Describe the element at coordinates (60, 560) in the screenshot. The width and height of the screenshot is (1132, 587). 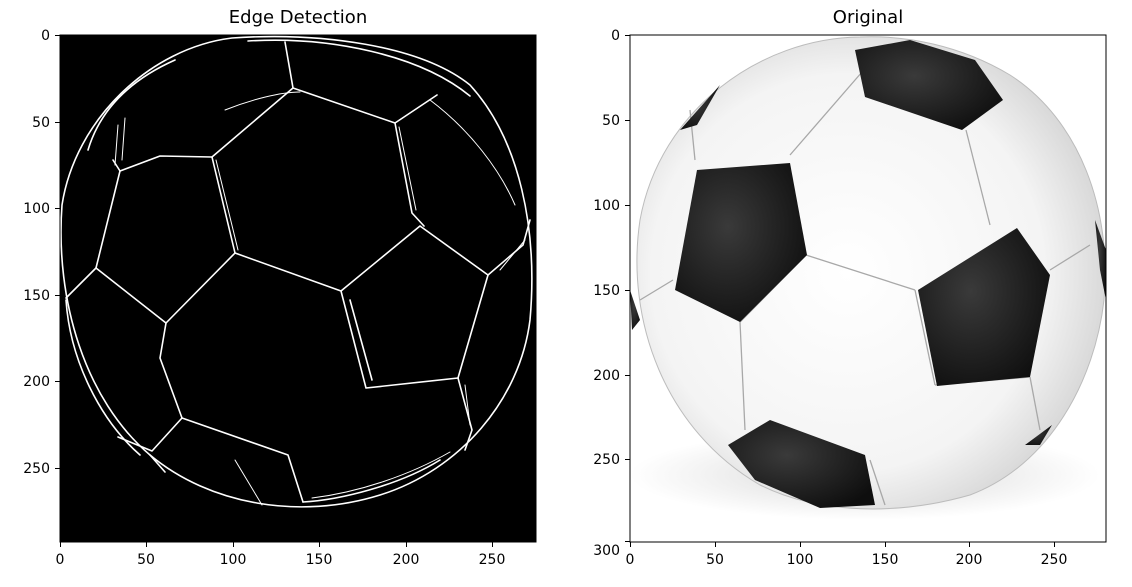
I see `left-x-tick-label: 0` at that location.